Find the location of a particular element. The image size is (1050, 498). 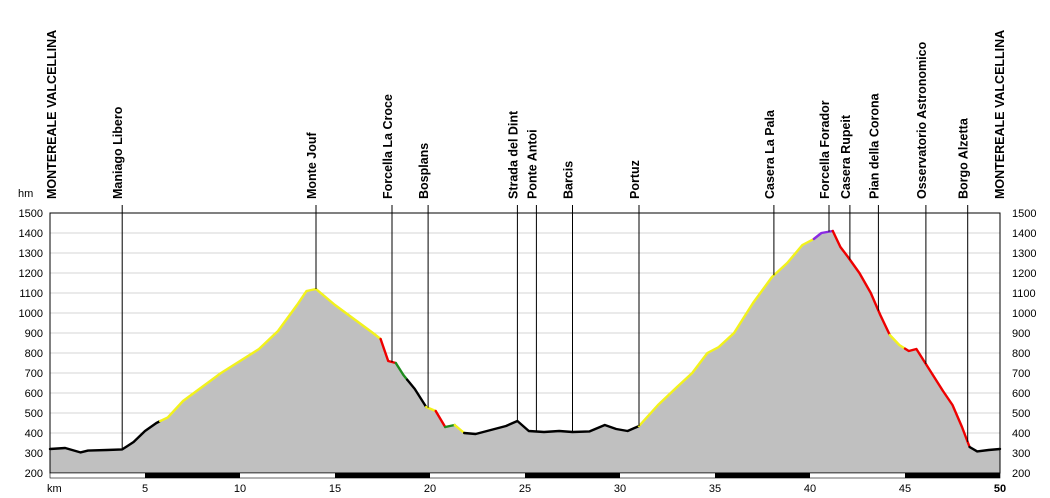

waypoint-label: Ponte Antoi is located at coordinates (532, 164).